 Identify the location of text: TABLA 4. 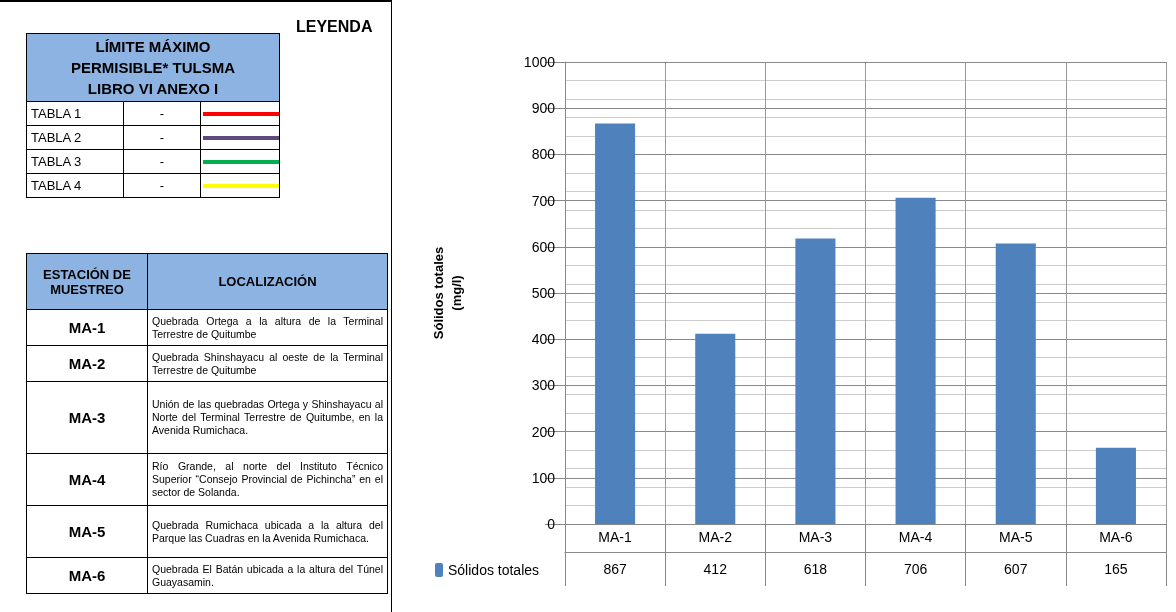
(75, 185).